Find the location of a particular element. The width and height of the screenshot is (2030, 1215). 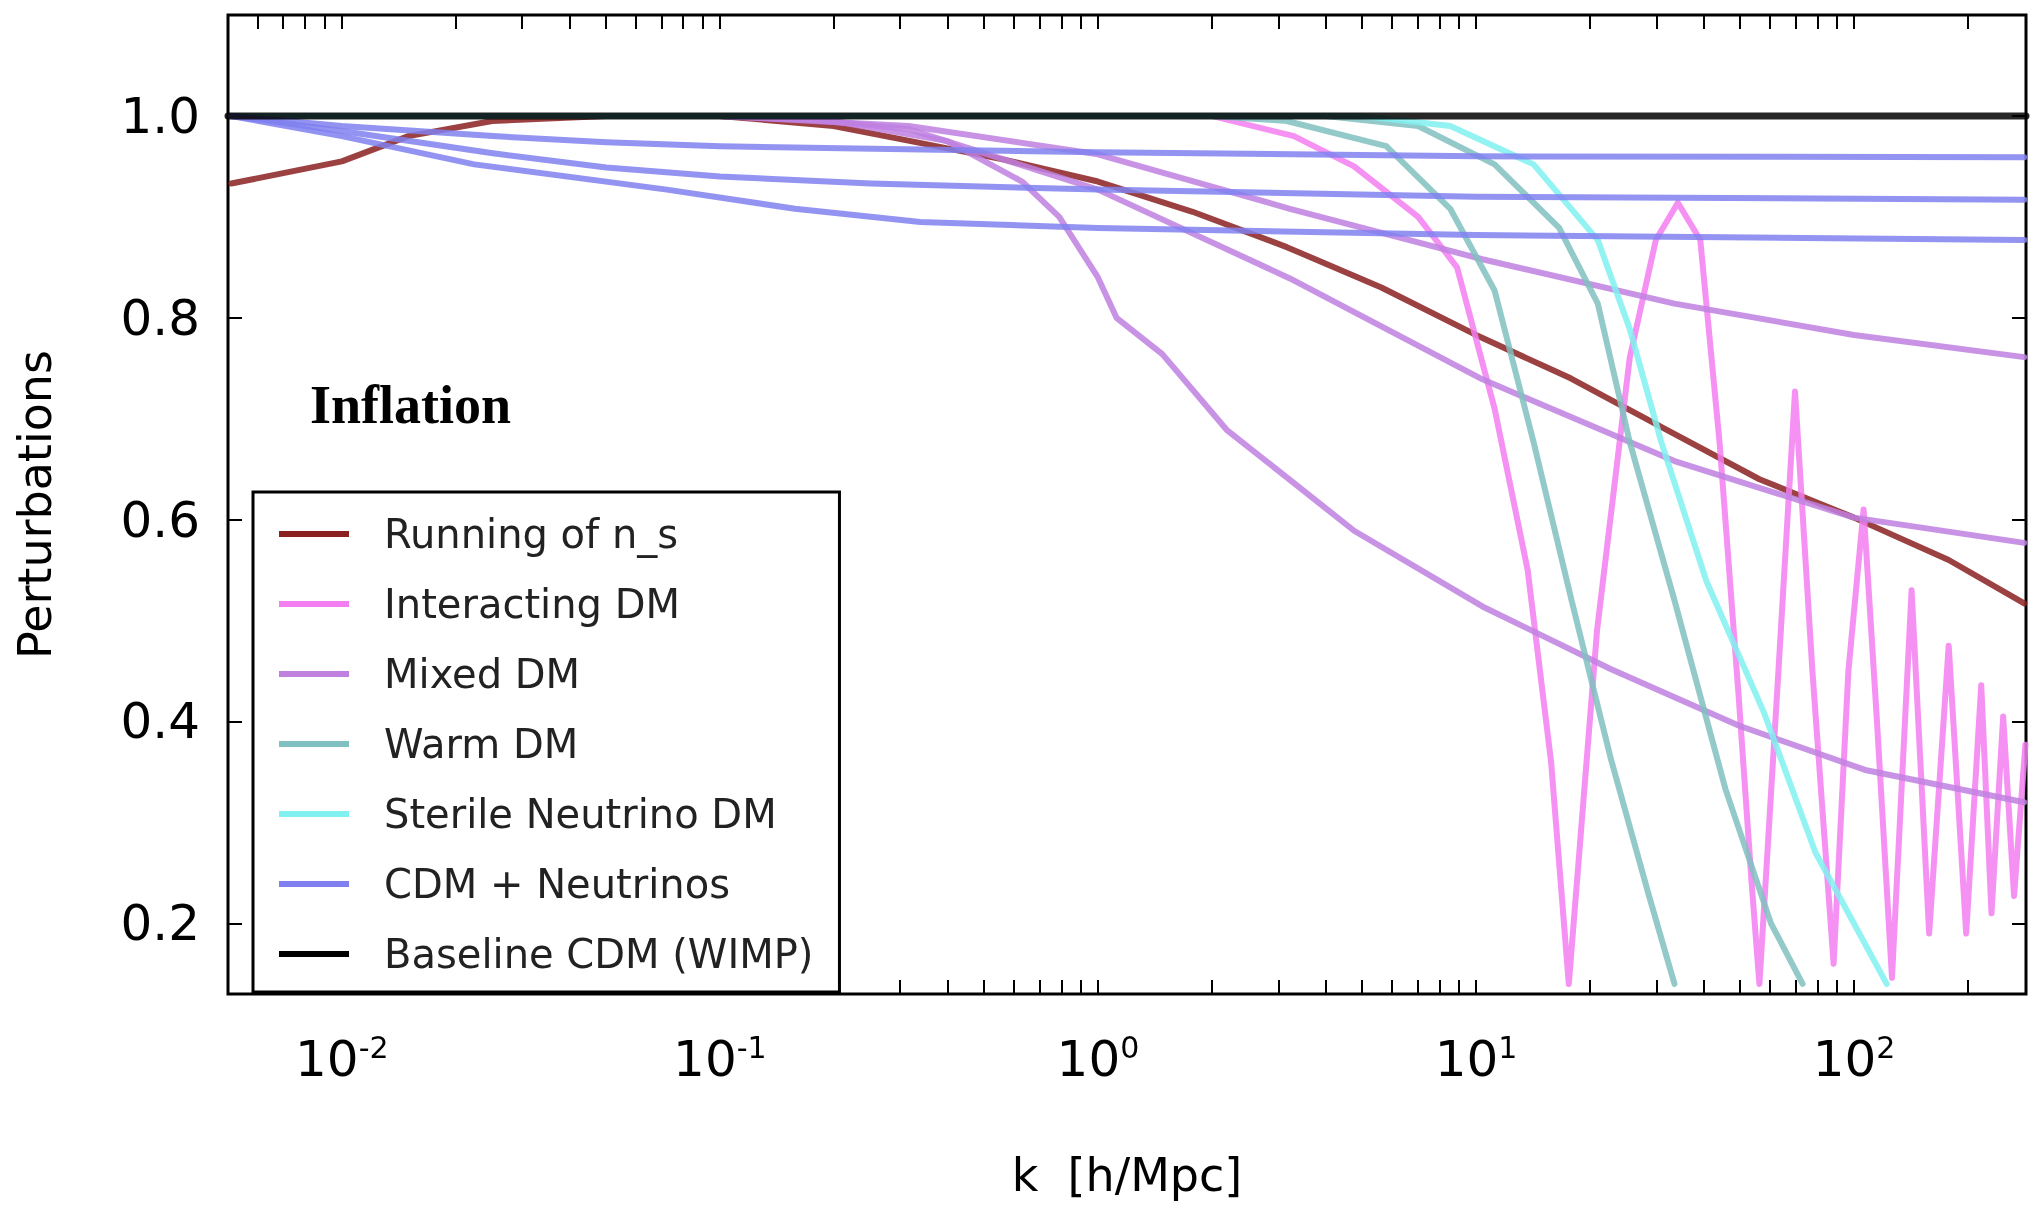

y-tick-label: 1.0 is located at coordinates (160, 115).